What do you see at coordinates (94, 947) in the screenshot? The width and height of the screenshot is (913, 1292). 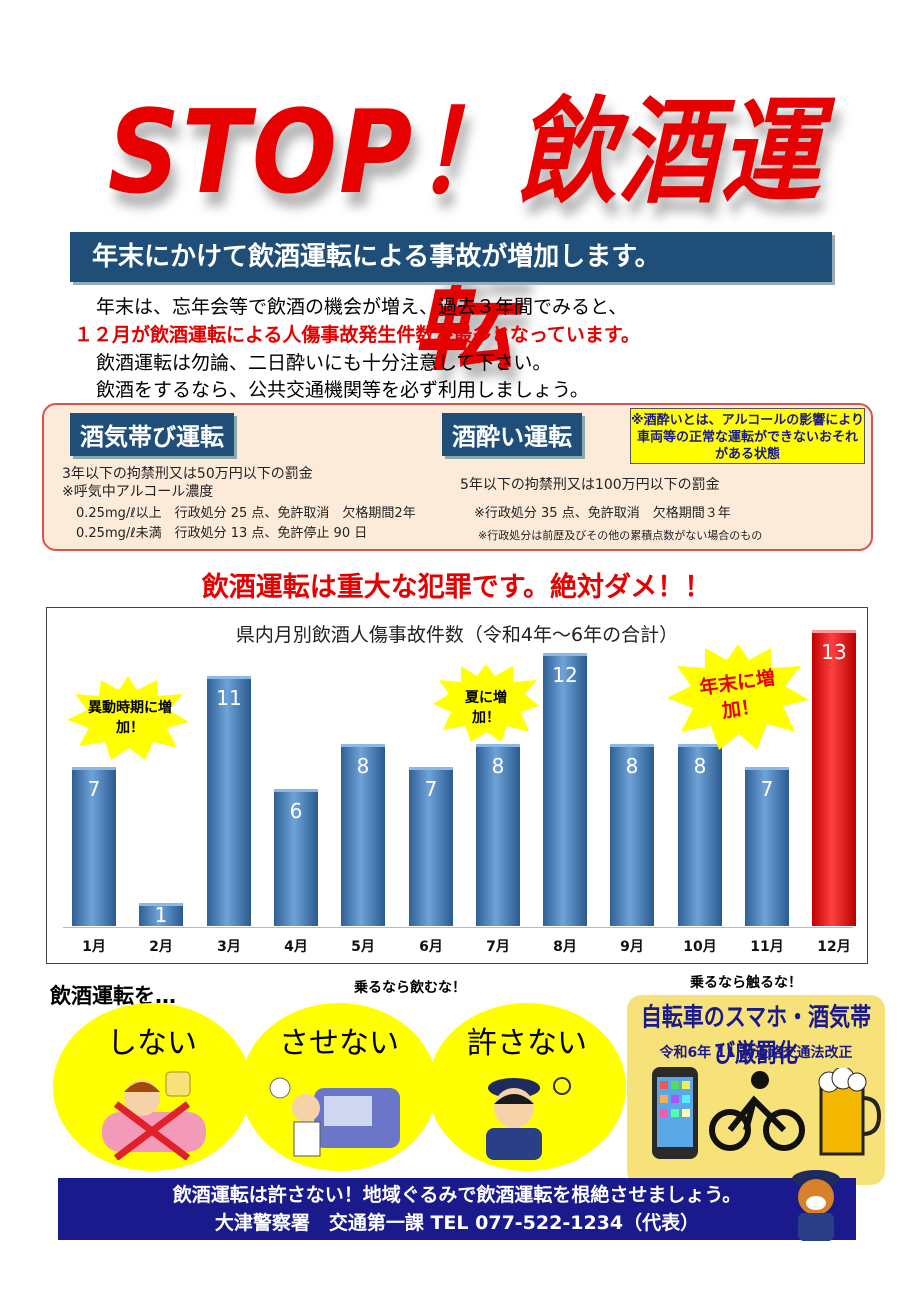 I see `chart-x-tick: 1月` at bounding box center [94, 947].